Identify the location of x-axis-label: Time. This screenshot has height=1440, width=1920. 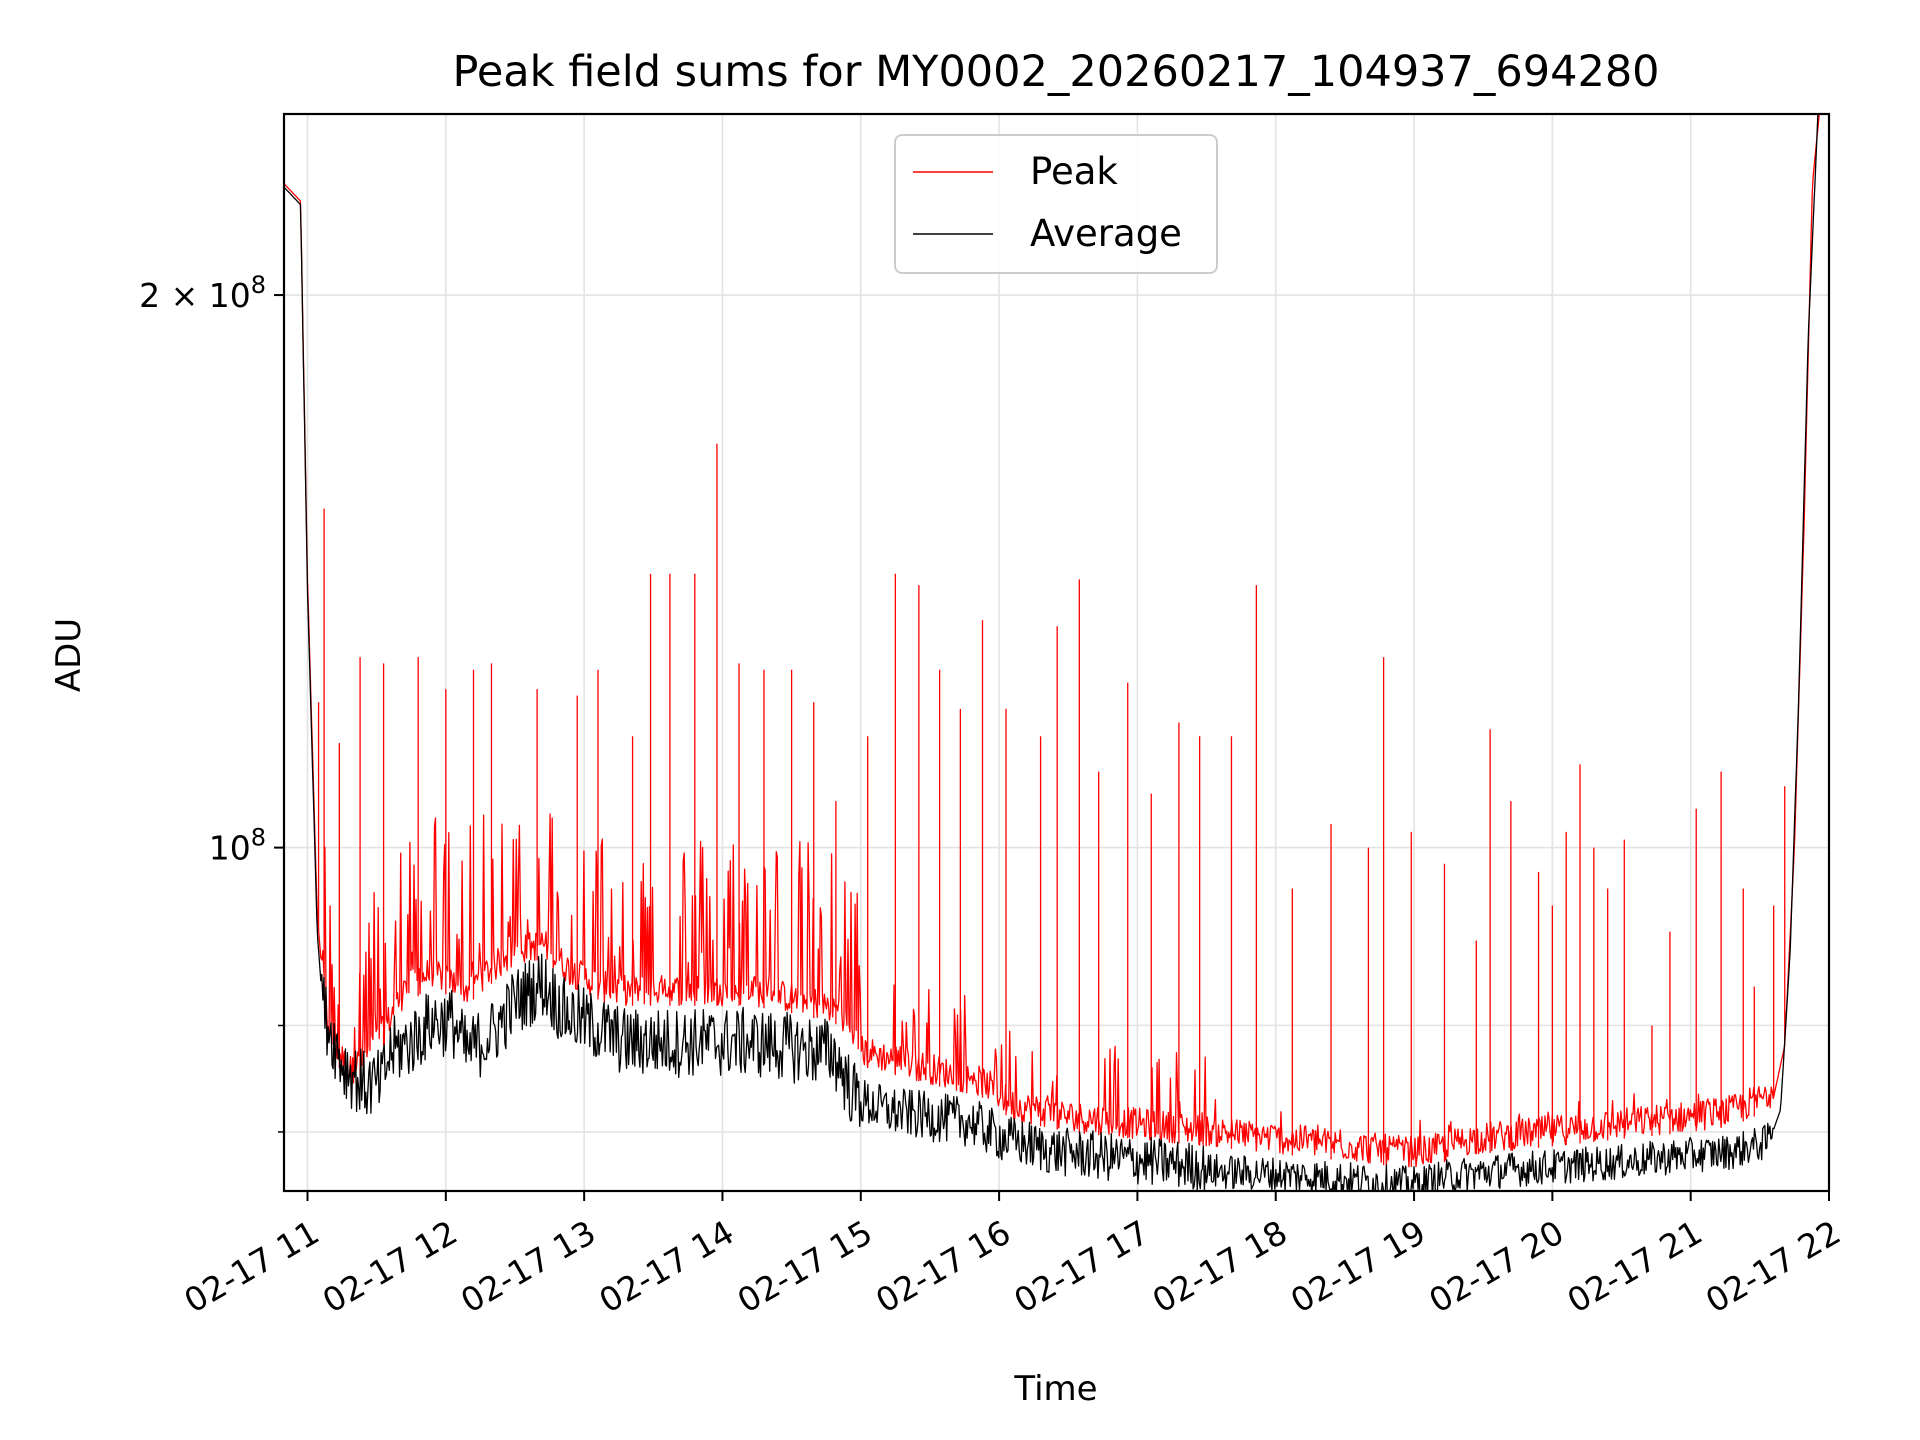
(1055, 1389).